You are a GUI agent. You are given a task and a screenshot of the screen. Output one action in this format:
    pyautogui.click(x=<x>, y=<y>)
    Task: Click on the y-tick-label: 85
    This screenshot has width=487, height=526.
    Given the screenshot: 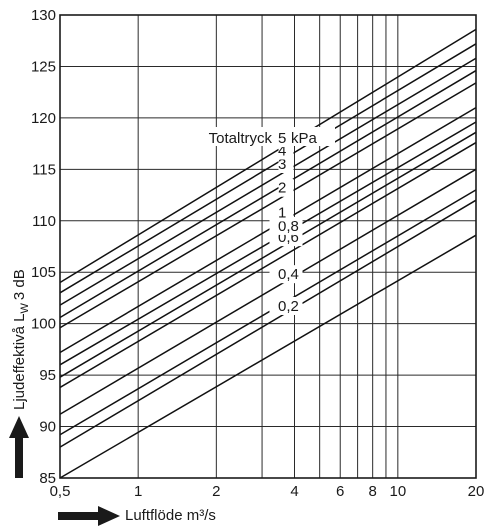 What is the action you would take?
    pyautogui.click(x=47, y=478)
    